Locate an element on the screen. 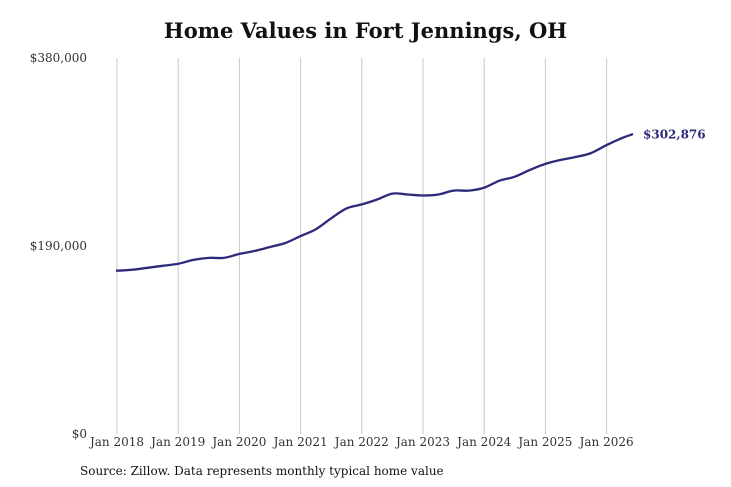 This screenshot has height=487, width=731. end-value-label: $302,876 is located at coordinates (674, 134).